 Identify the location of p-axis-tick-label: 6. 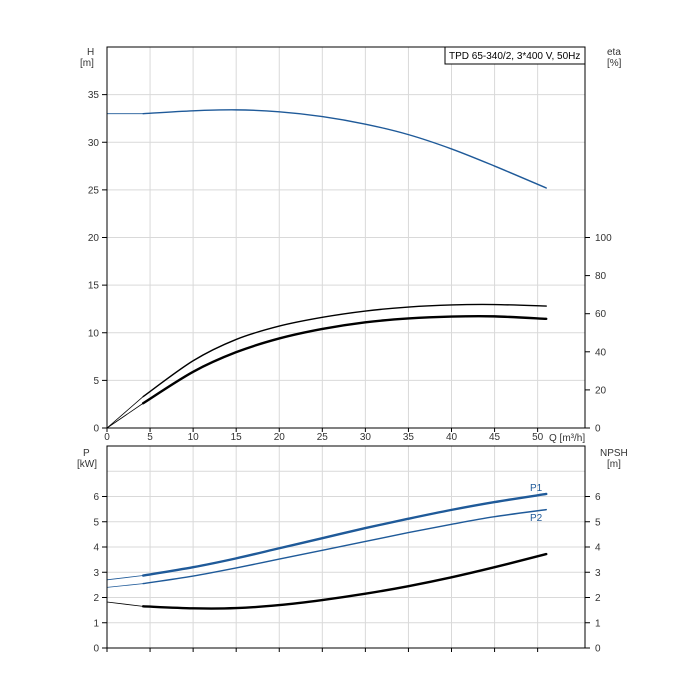
(96, 497).